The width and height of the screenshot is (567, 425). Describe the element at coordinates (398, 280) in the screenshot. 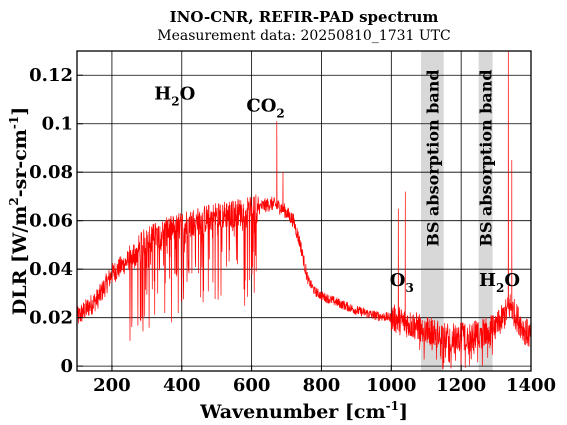

I see `annotation-2-base: O` at that location.